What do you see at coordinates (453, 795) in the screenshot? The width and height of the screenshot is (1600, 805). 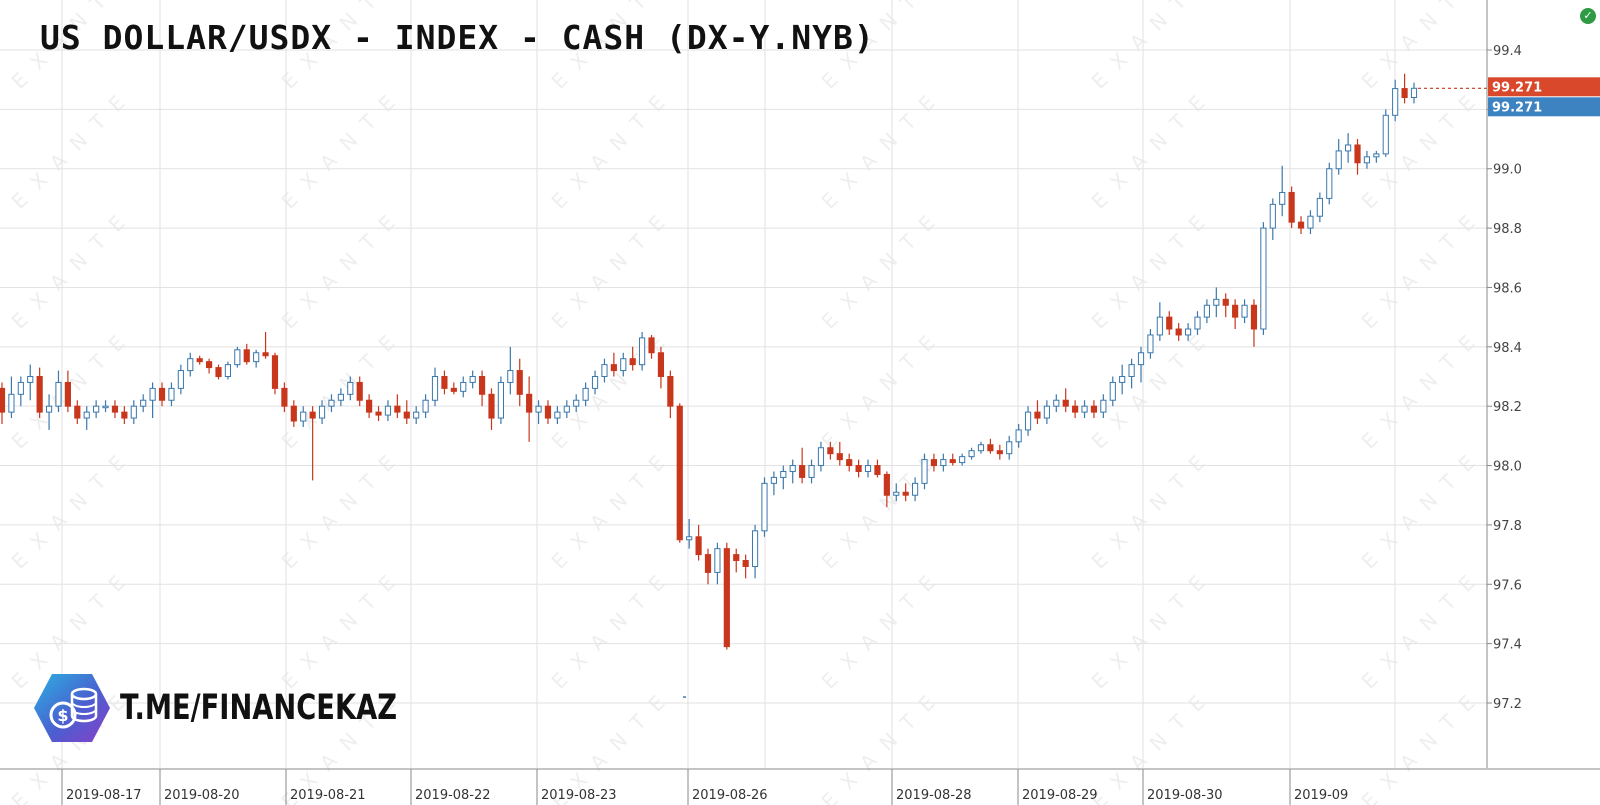 I see `x-tick-label: 2019-08-22` at bounding box center [453, 795].